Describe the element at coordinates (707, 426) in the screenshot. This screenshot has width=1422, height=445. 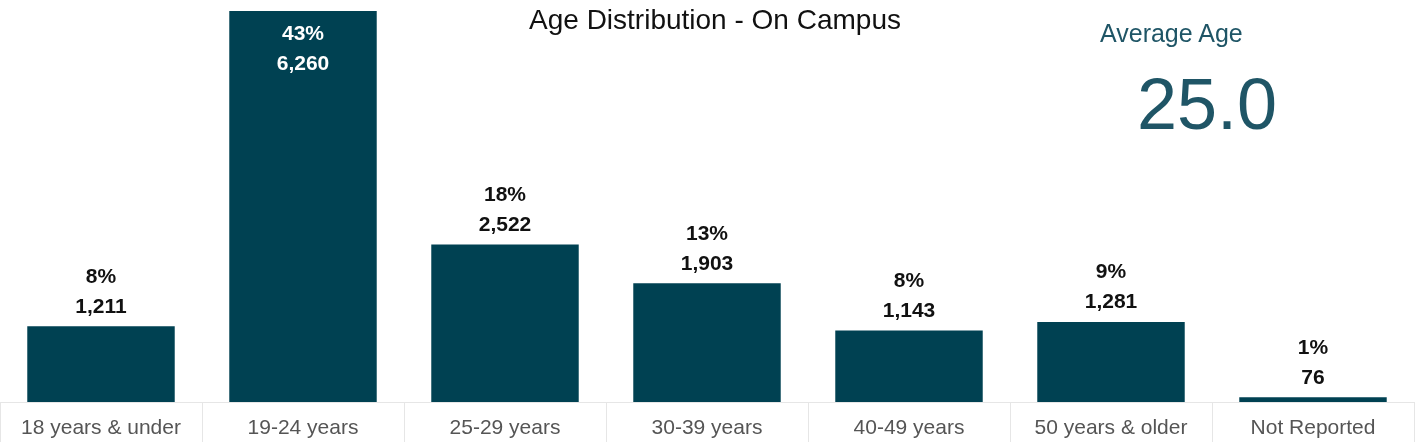
I see `x-tick-label: 30-39 years` at that location.